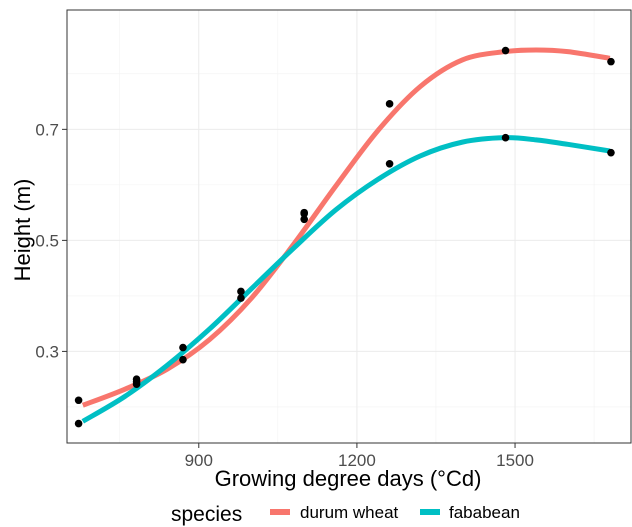 This screenshot has width=632, height=527. Describe the element at coordinates (47, 240) in the screenshot. I see `y-tick-label-1: 0.5` at that location.